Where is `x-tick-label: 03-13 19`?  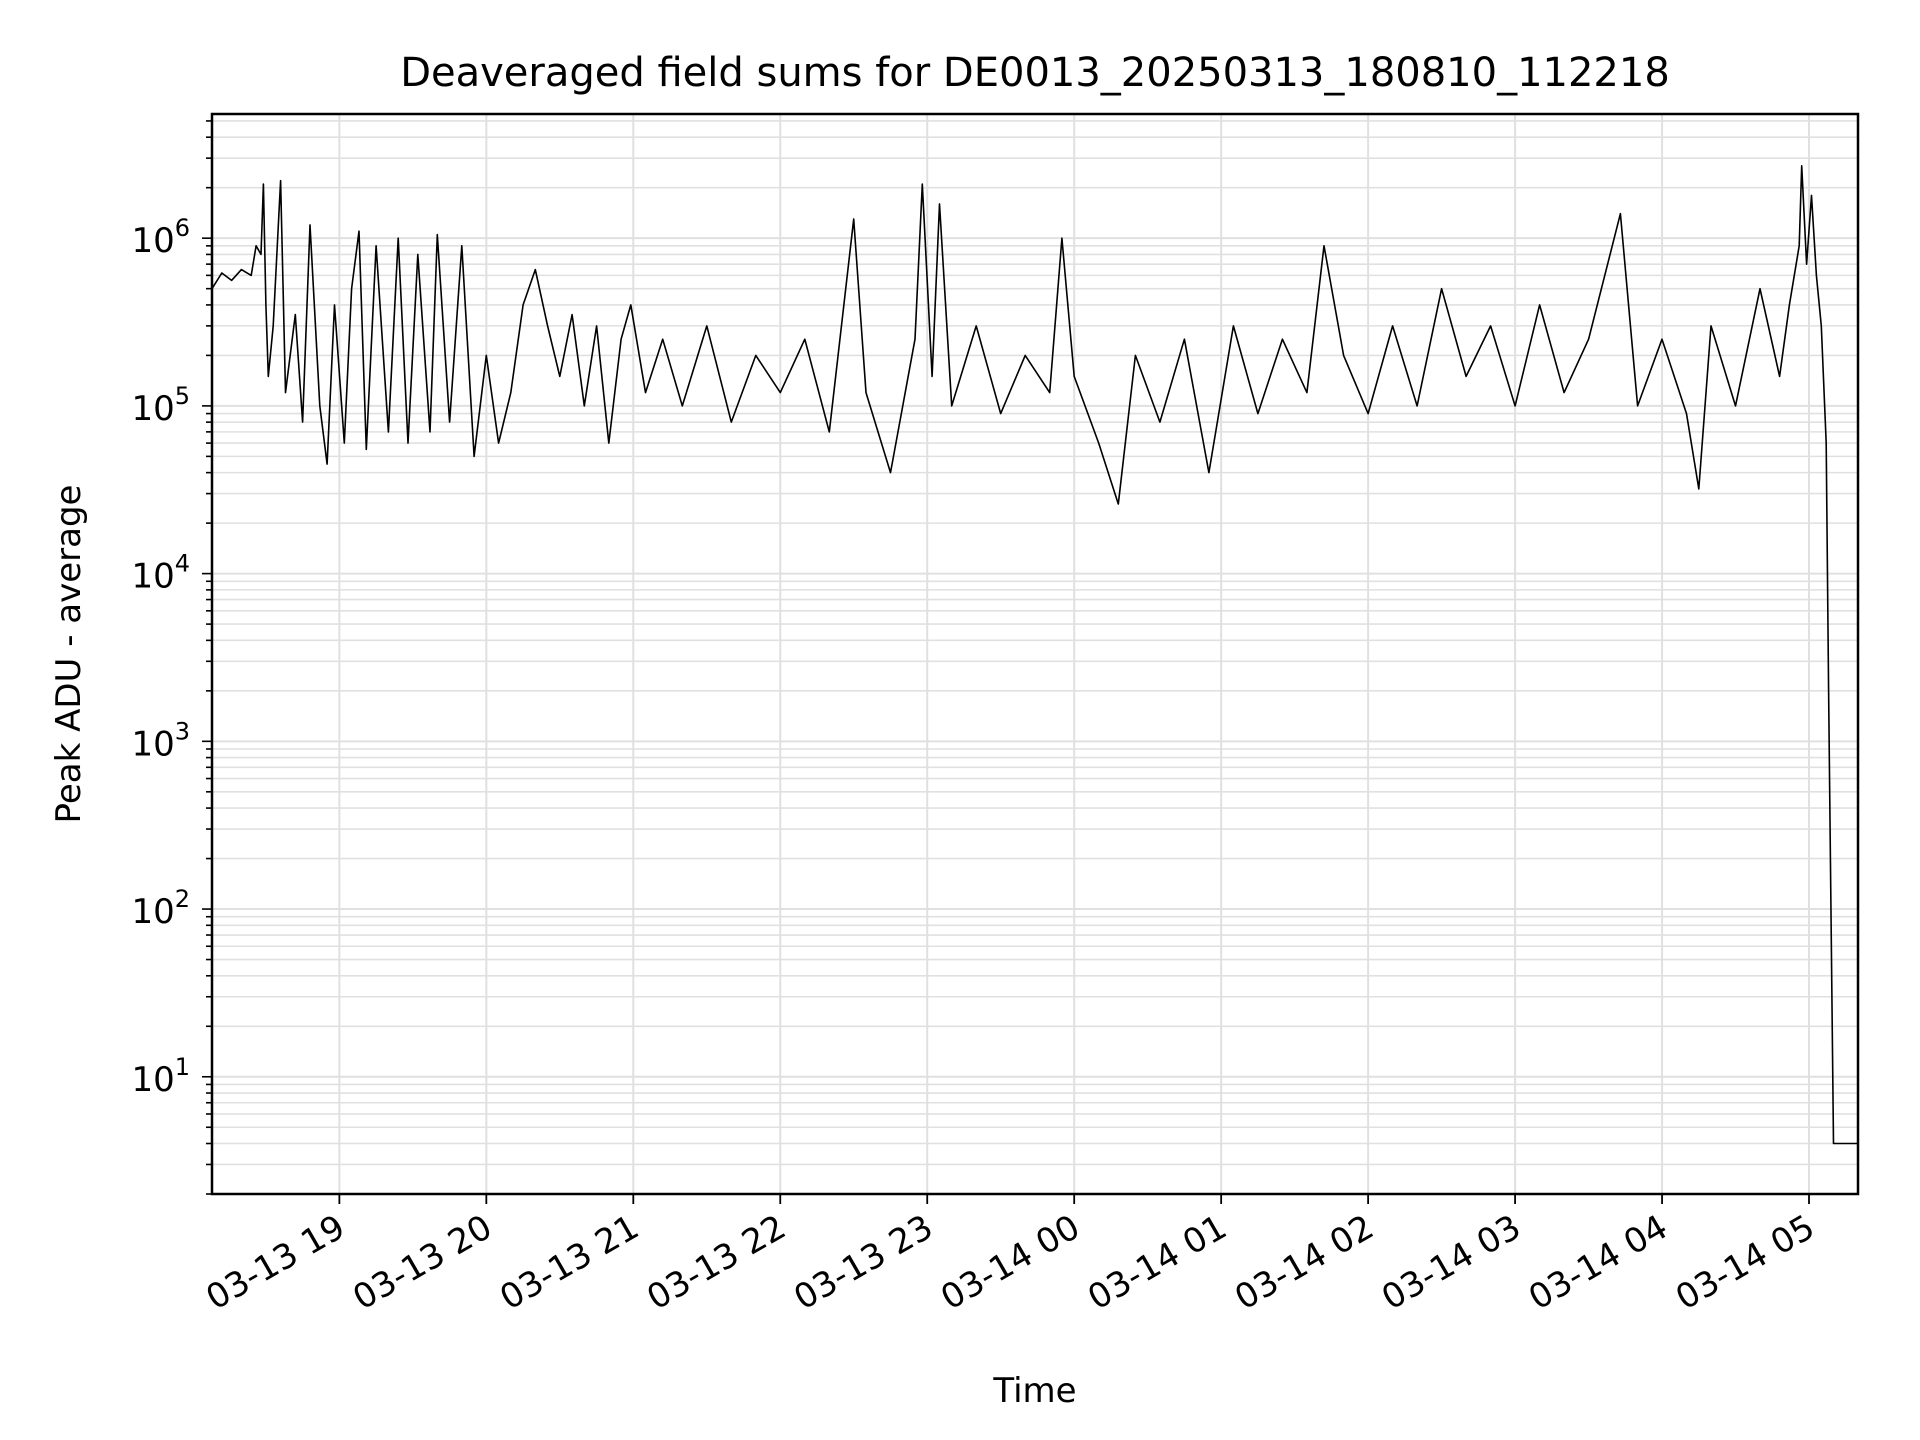 x-tick-label: 03-13 19 is located at coordinates (275, 1262).